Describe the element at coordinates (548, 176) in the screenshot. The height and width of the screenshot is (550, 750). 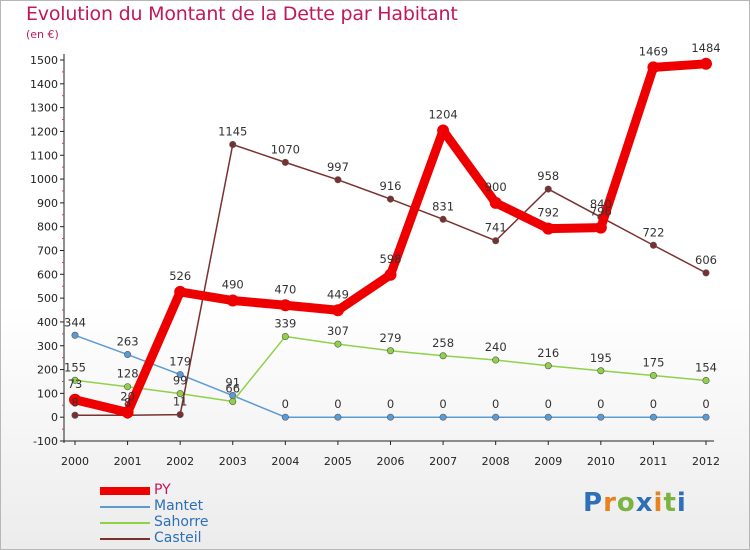
I see `data-label-casteil: 958` at that location.